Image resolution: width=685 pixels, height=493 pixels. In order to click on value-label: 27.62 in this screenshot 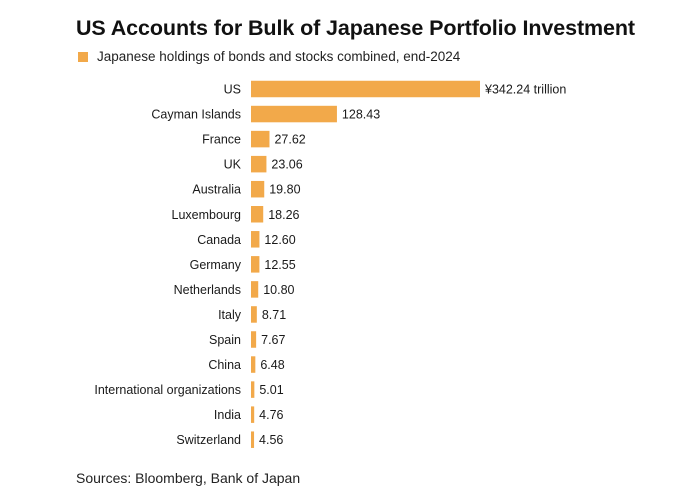, I will do `click(289, 140)`.